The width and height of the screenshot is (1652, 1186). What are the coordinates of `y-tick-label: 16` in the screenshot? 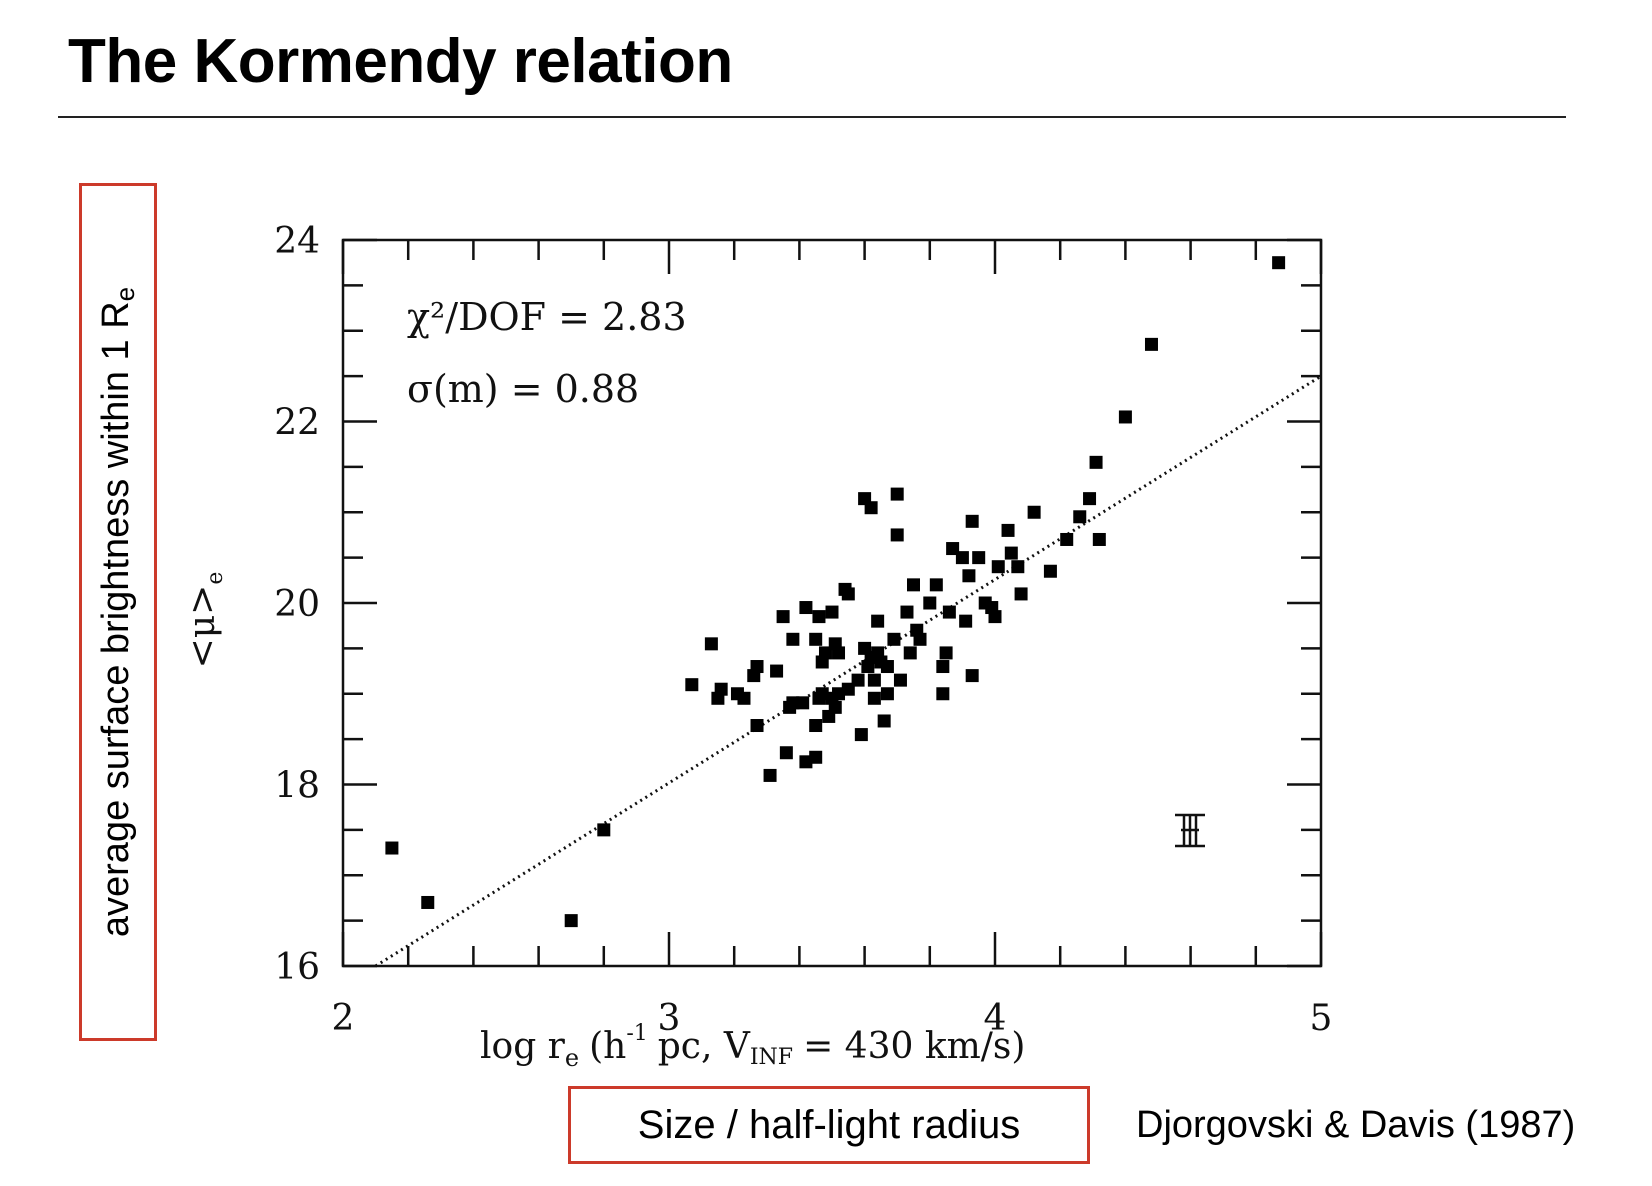 It's located at (297, 967).